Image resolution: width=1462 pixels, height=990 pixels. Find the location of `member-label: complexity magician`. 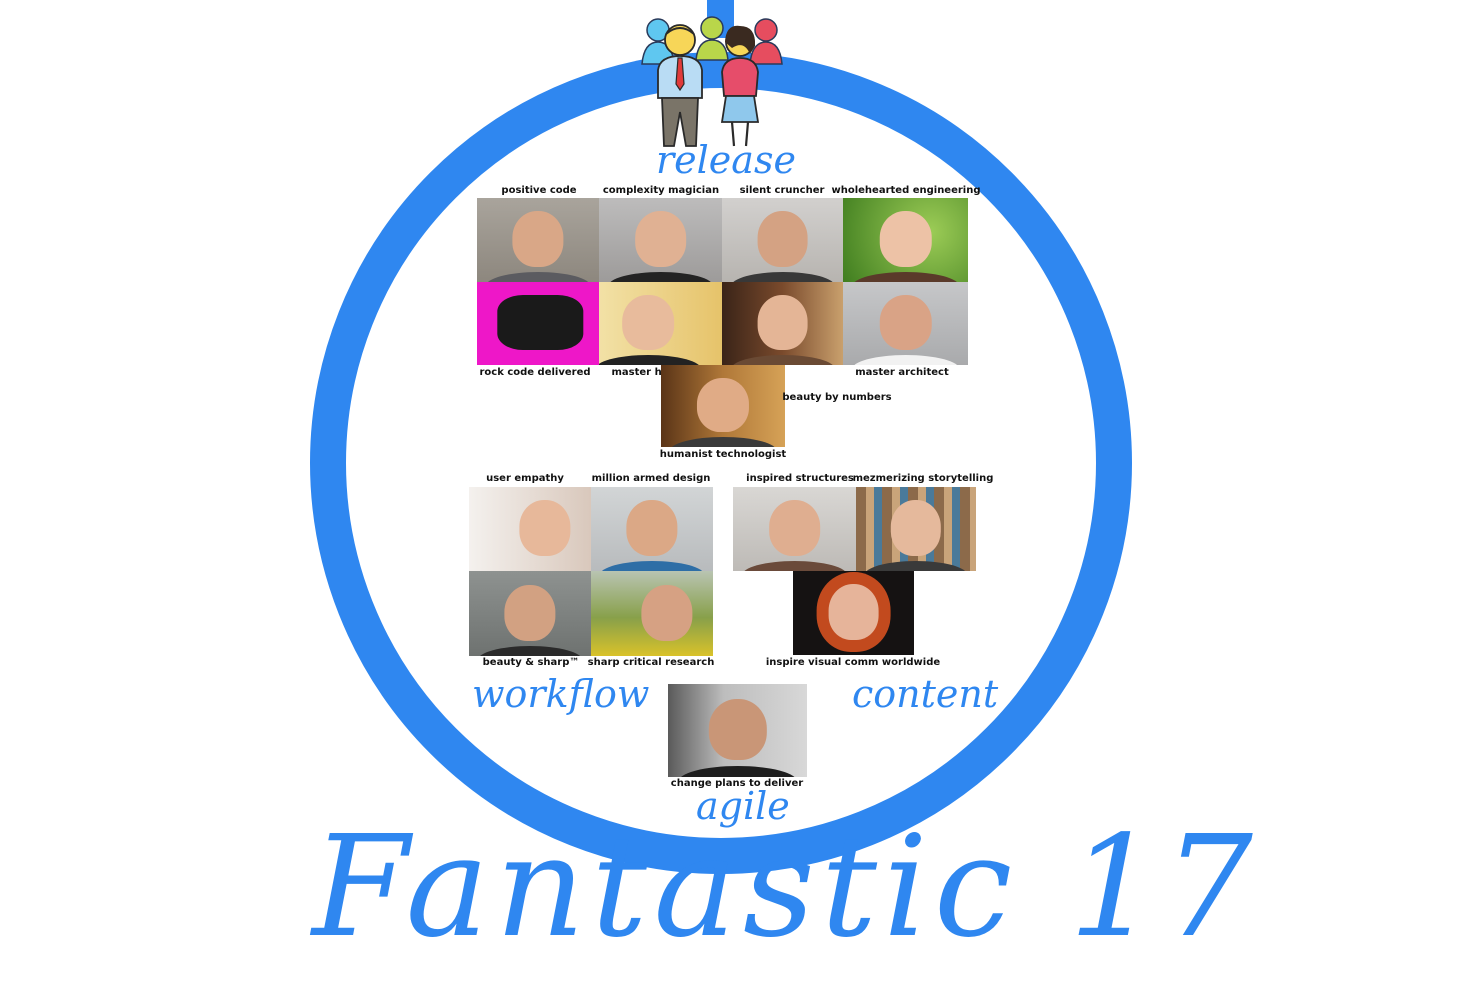

member-label: complexity magician is located at coordinates (661, 190).